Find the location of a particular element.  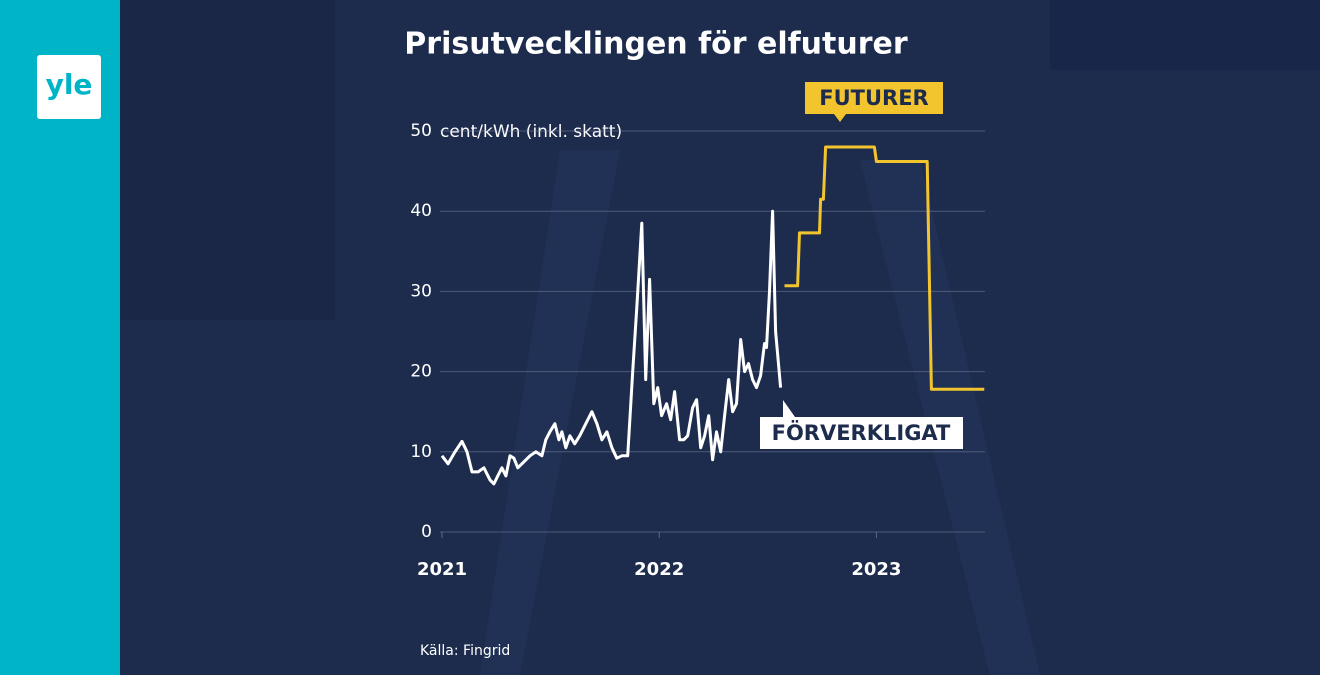

source: Källa: Fingrid is located at coordinates (465, 651).